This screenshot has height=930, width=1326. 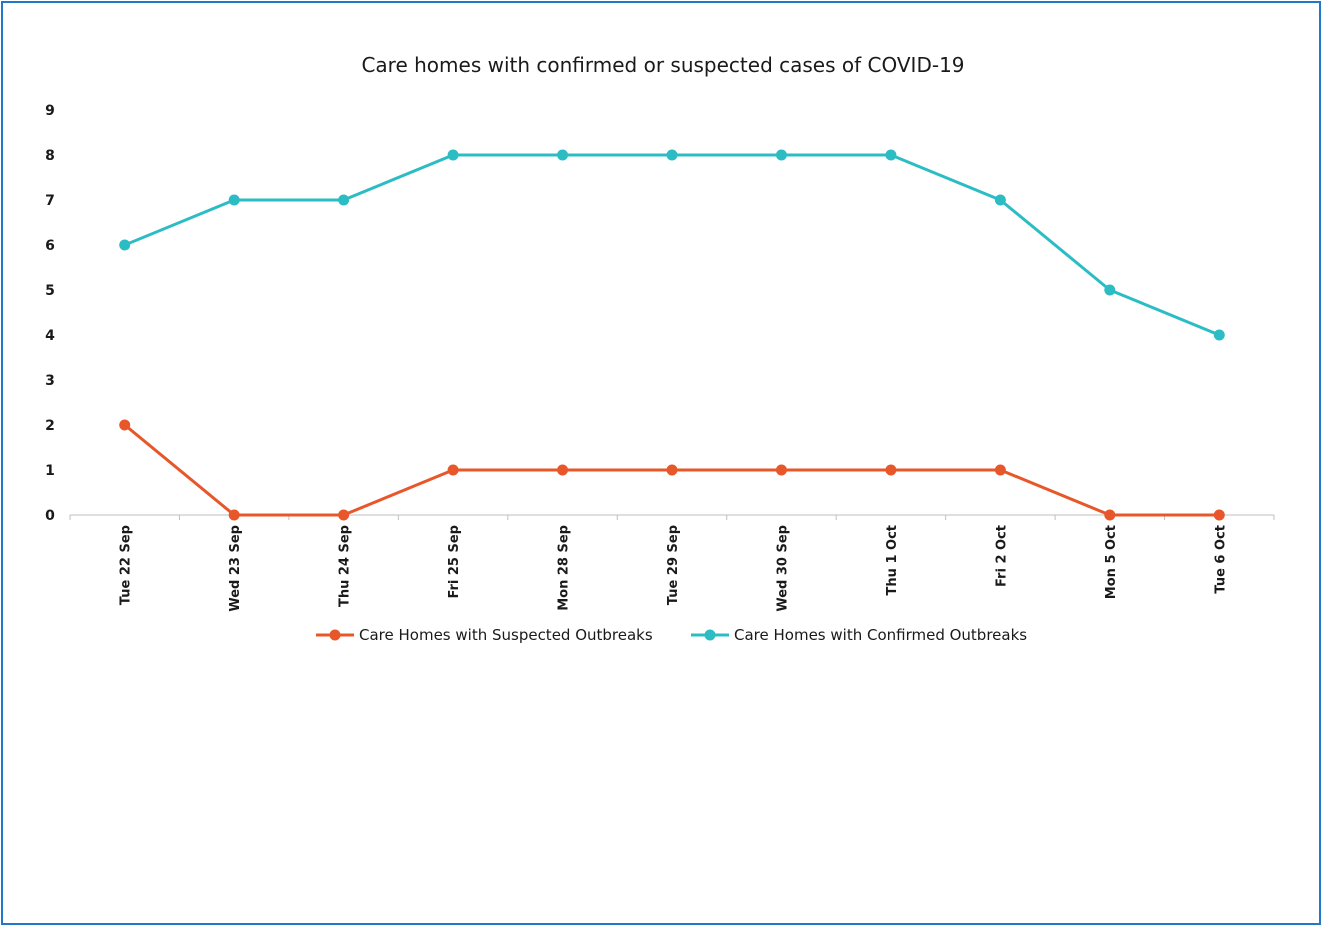 What do you see at coordinates (50, 471) in the screenshot?
I see `y-tick-label: 1` at bounding box center [50, 471].